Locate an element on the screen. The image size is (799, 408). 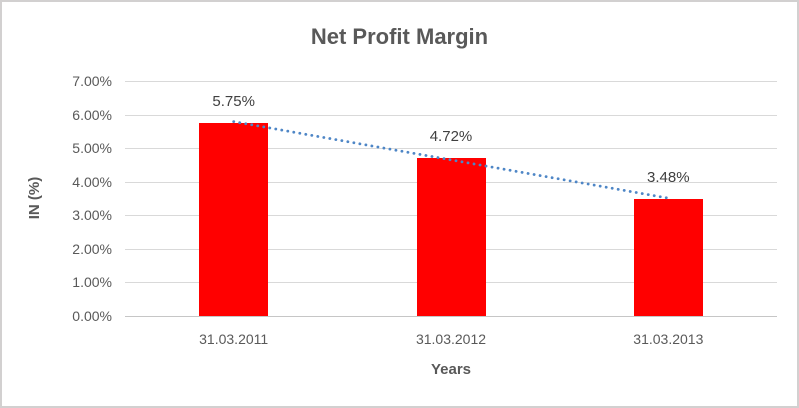
y-axis-tick-label: 3.00% is located at coordinates (92, 215).